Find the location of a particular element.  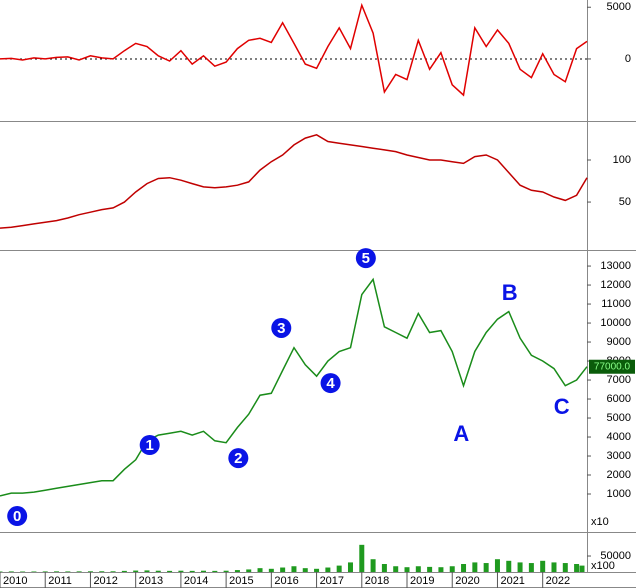

y-tick-label: 13000 is located at coordinates (615, 266).